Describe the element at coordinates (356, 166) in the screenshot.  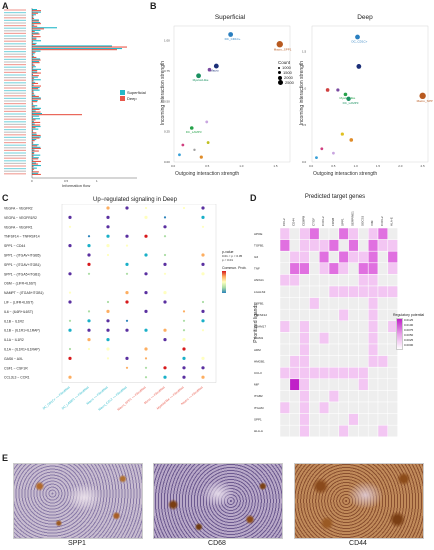
I see `x-tick-label: 1.0` at that location.